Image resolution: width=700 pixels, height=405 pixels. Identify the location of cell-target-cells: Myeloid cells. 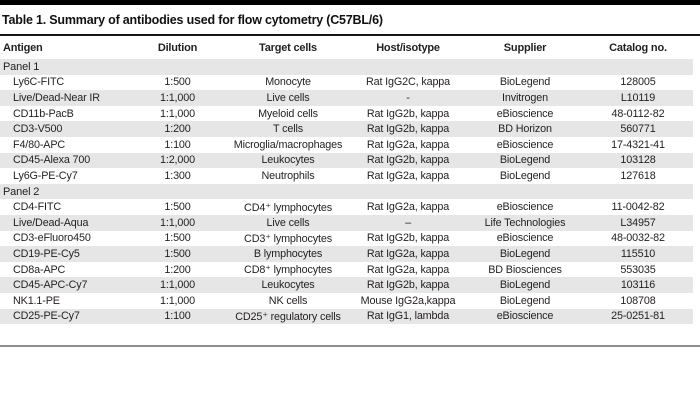
(288, 113).